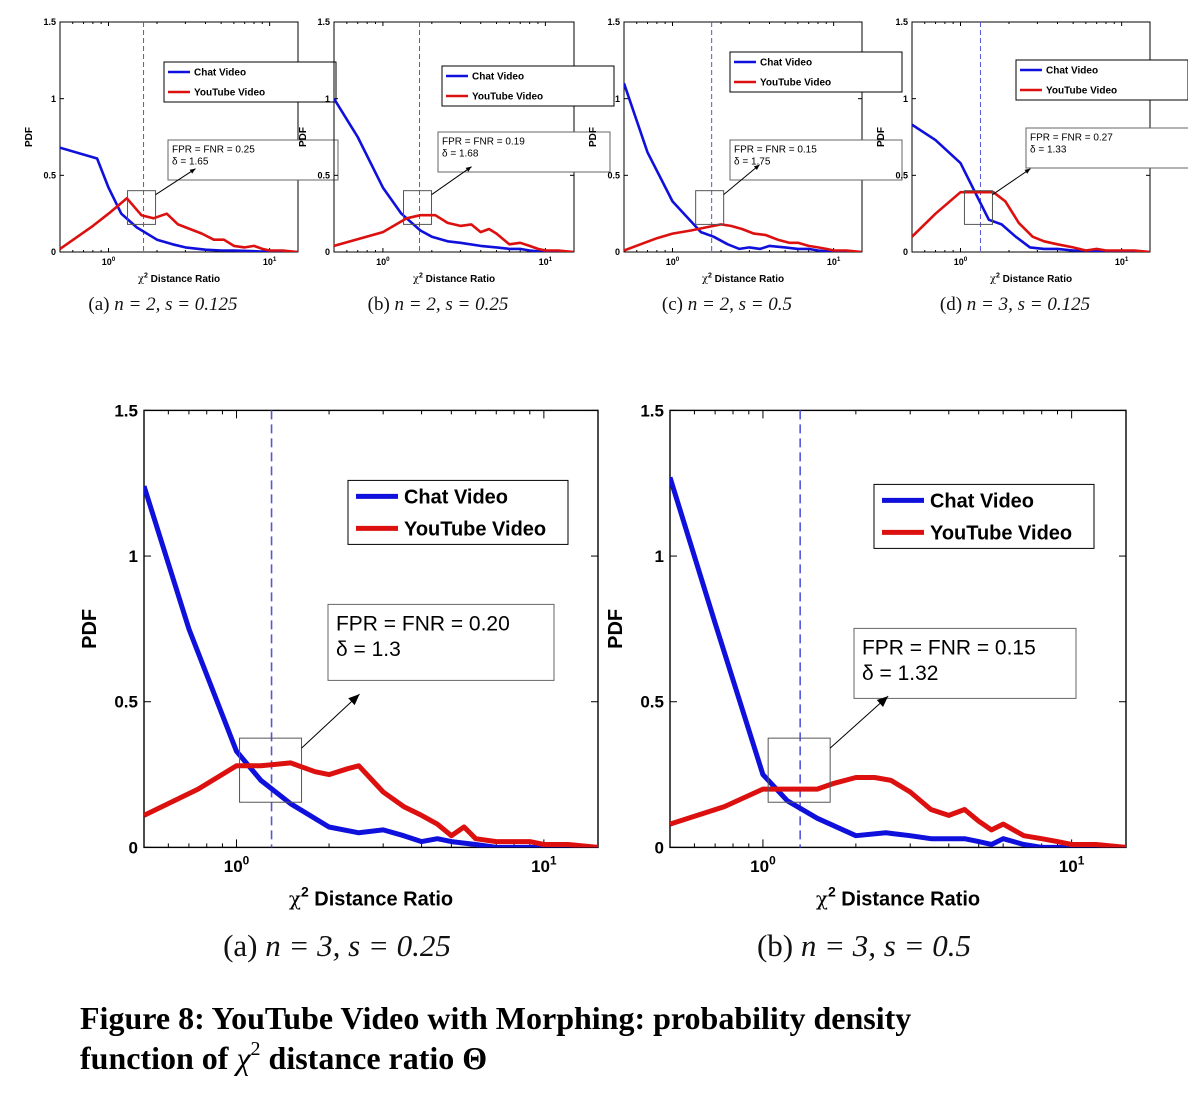 Image resolution: width=1188 pixels, height=1104 pixels. What do you see at coordinates (213, 150) in the screenshot?
I see `annotation-line1: FPR = FNR = 0.25` at bounding box center [213, 150].